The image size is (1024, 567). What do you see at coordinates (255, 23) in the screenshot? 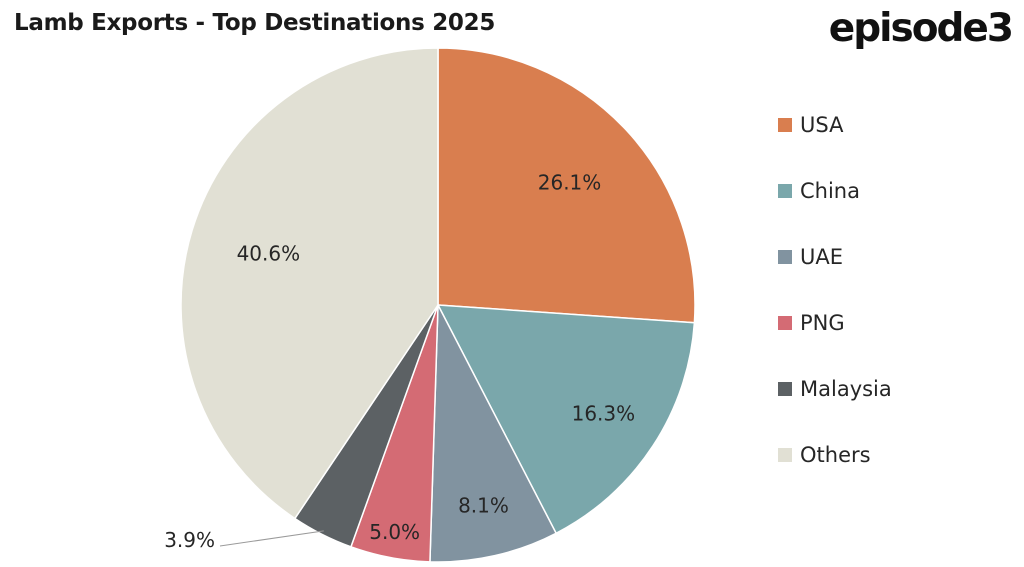
I see `chart-title: Lamb Exports - Top Destinations 2025` at bounding box center [255, 23].